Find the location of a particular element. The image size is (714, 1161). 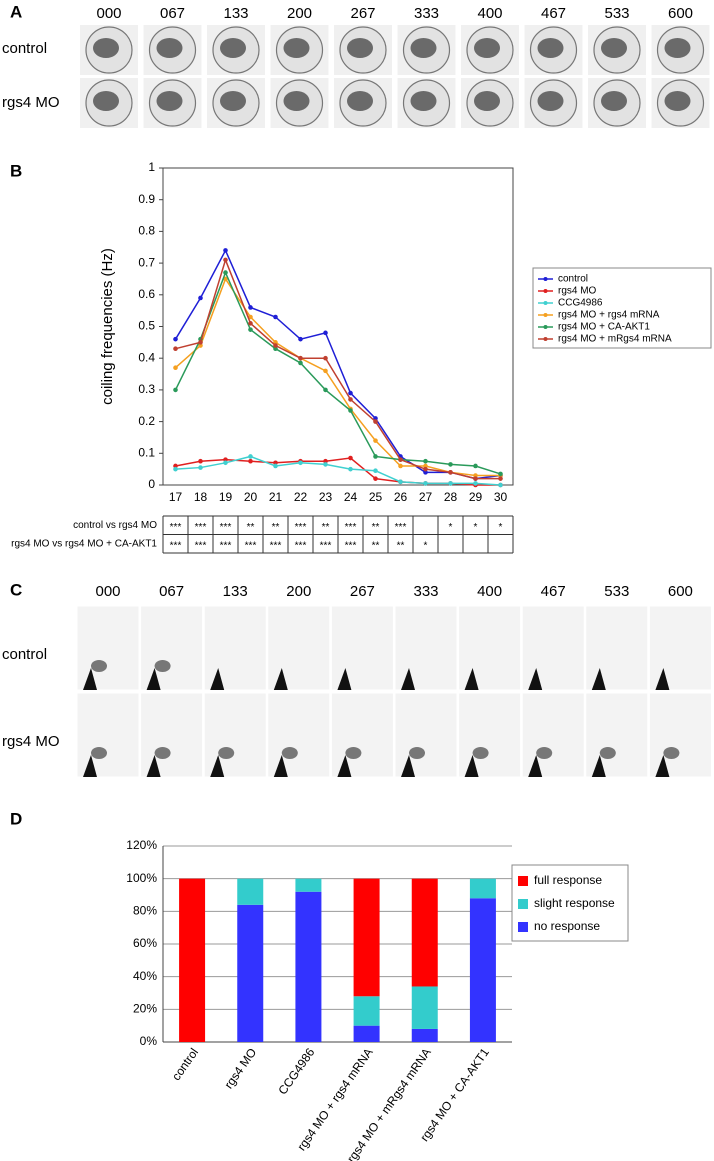

legend-swatch is located at coordinates (545, 279).